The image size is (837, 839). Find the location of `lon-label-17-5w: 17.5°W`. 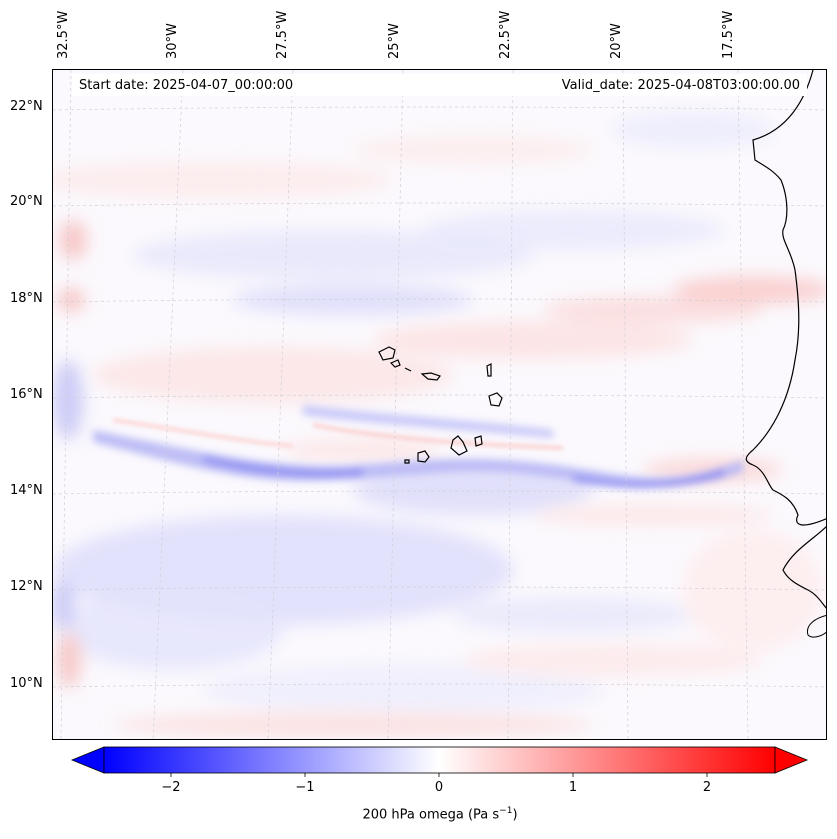

lon-label-17-5w: 17.5°W is located at coordinates (728, 34).